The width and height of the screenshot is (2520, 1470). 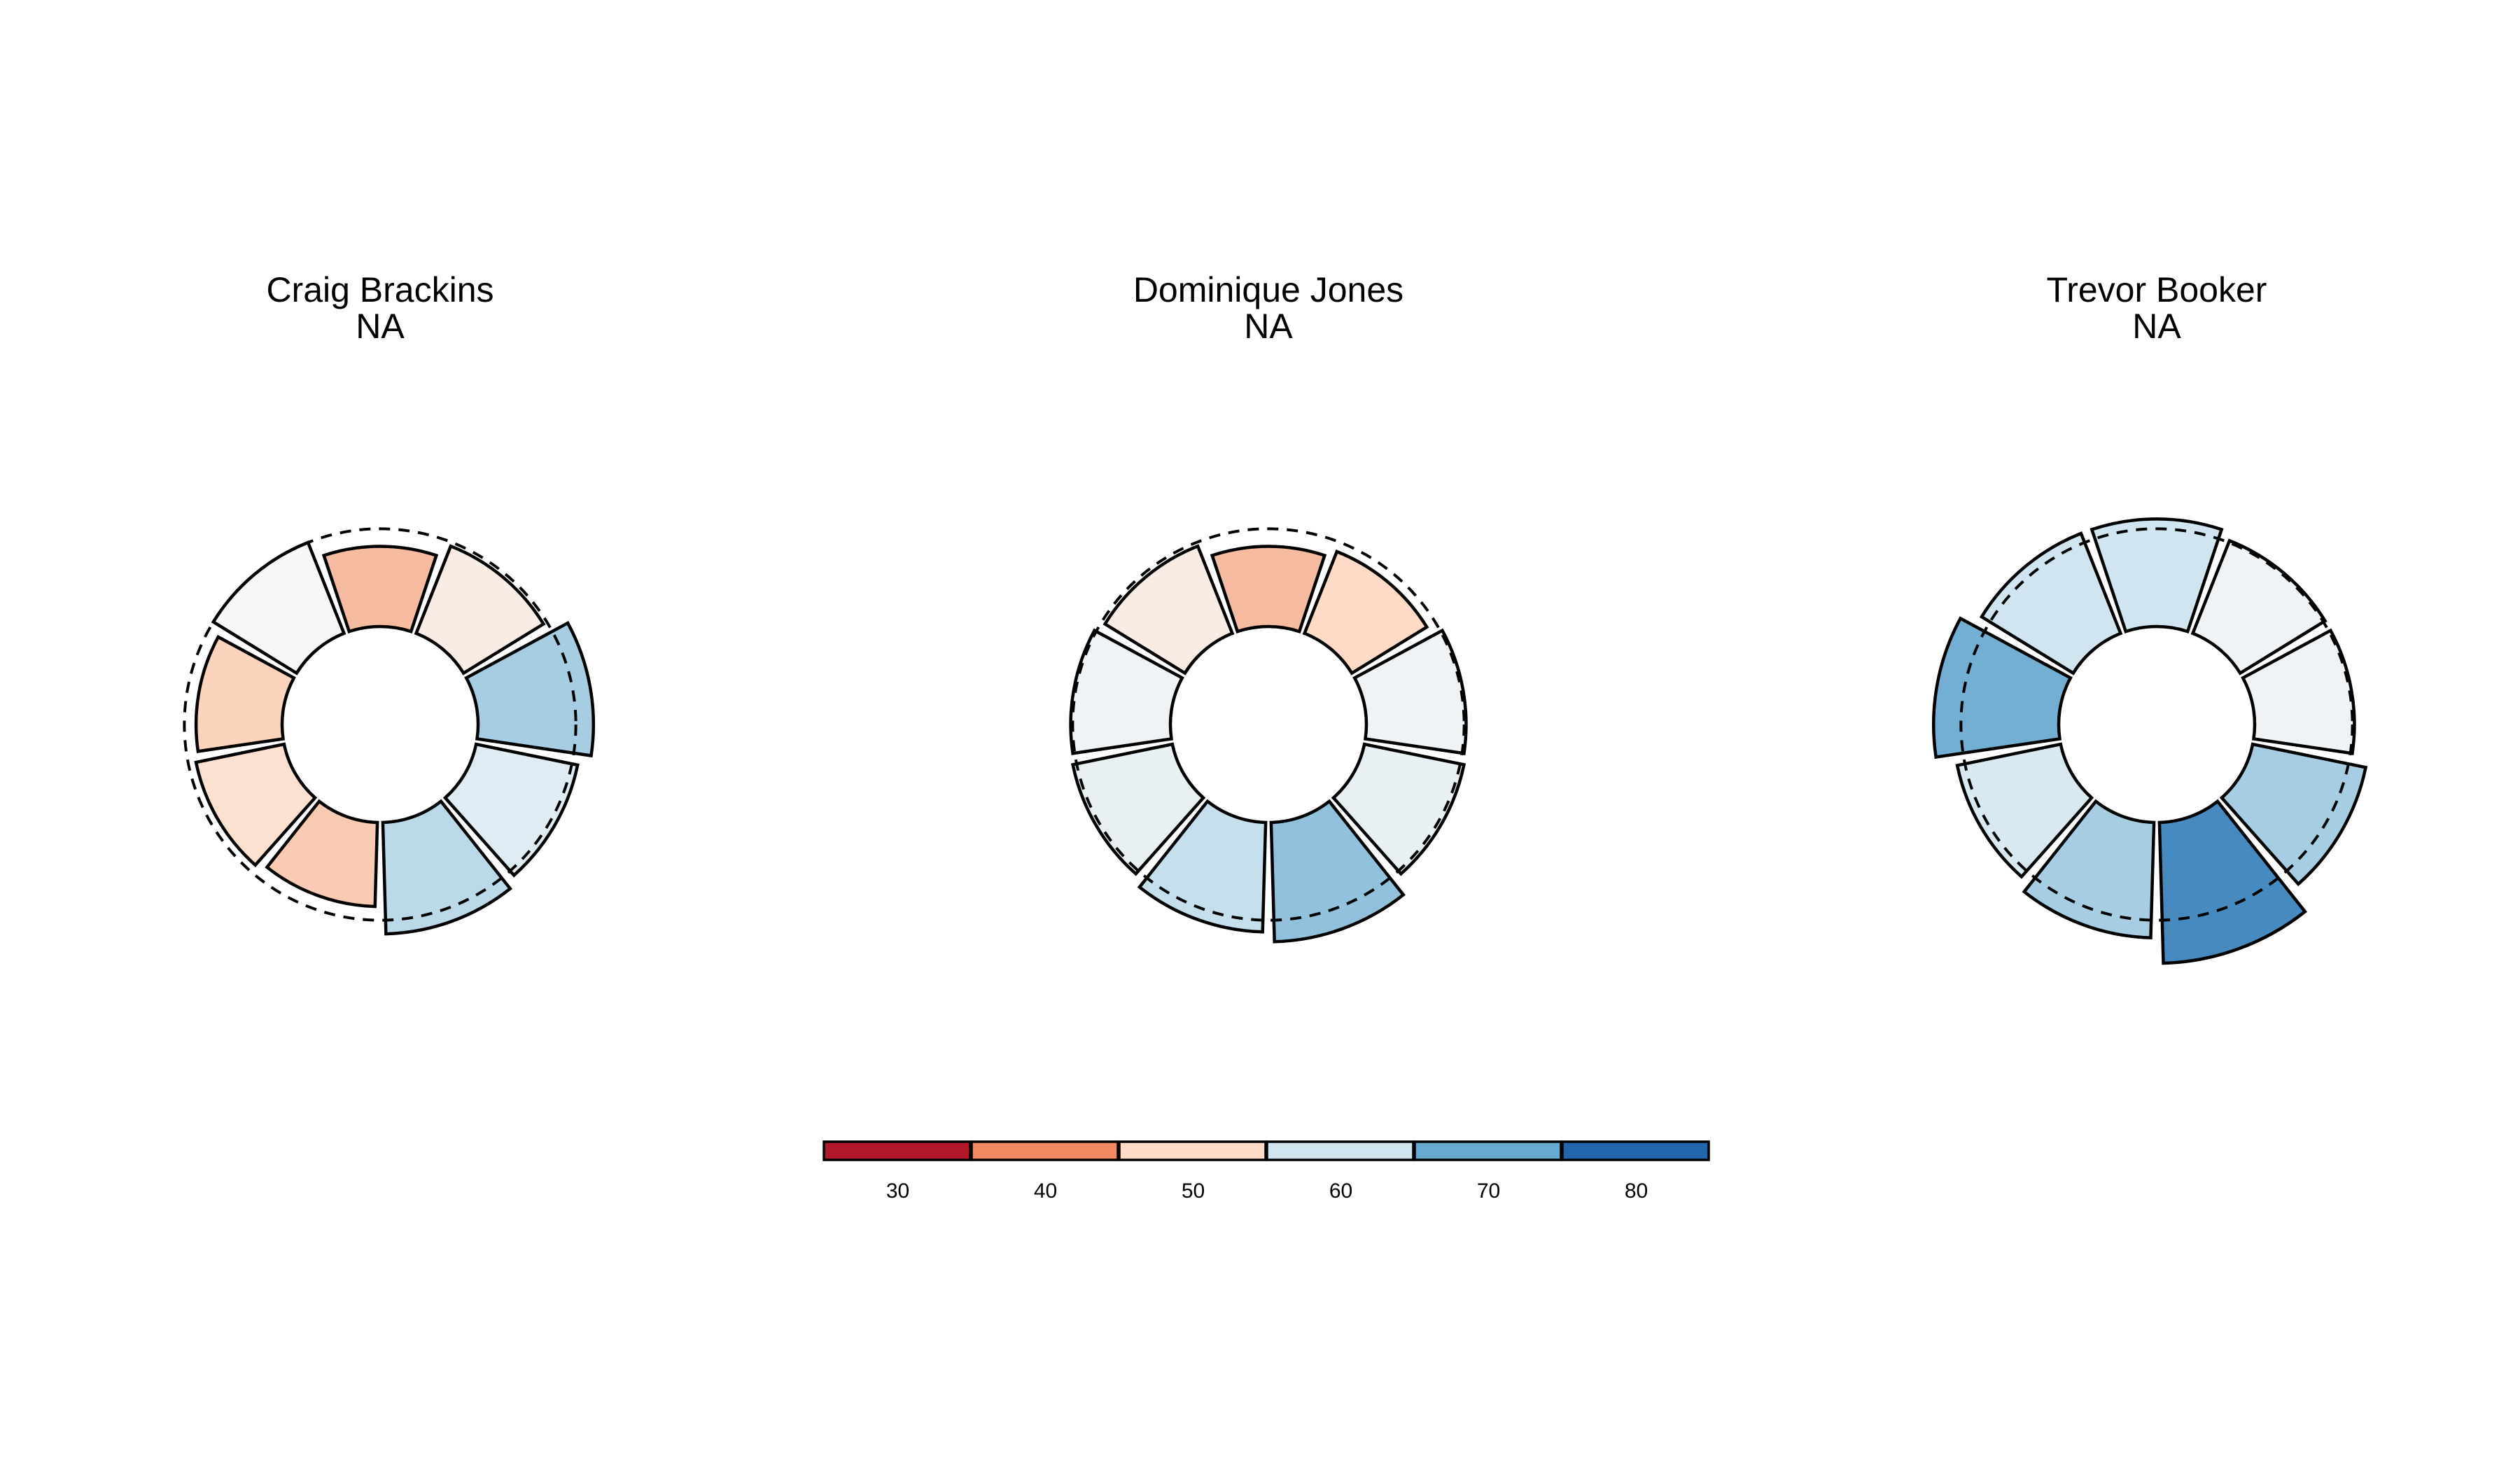 I want to click on legend-tick-label: 30, so click(x=897, y=1191).